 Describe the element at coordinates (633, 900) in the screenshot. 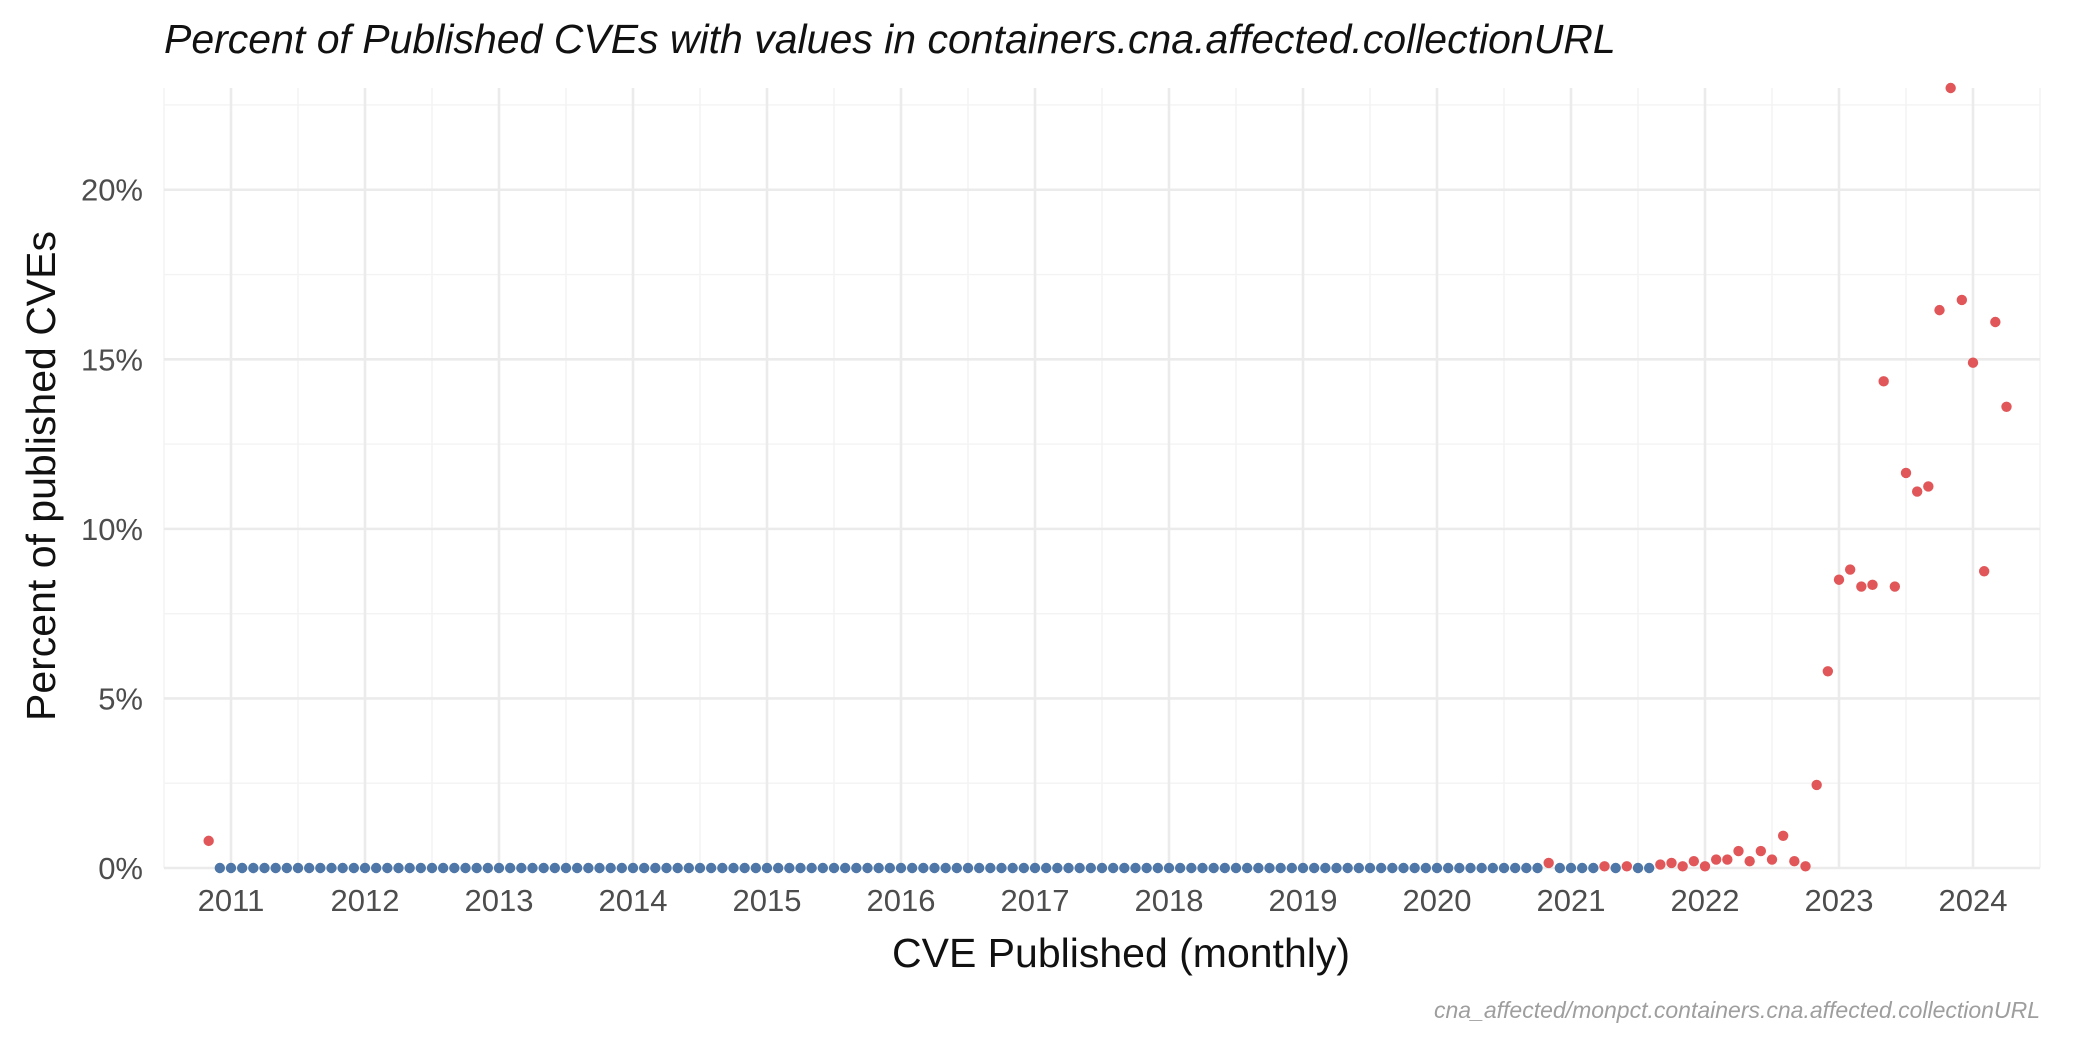

I see `x-tick-label: 2014` at that location.